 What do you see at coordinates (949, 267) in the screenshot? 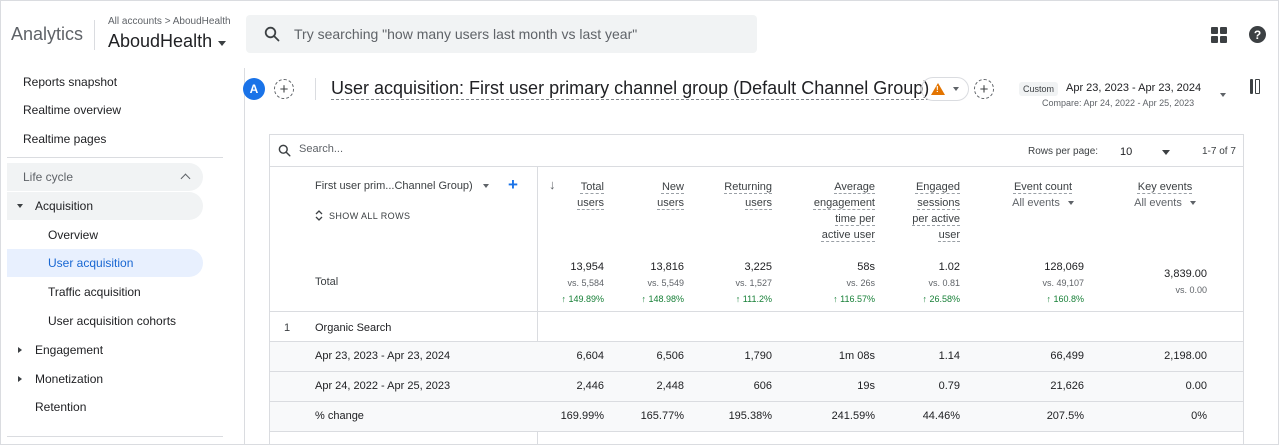
I see `total-value: 1.02` at bounding box center [949, 267].